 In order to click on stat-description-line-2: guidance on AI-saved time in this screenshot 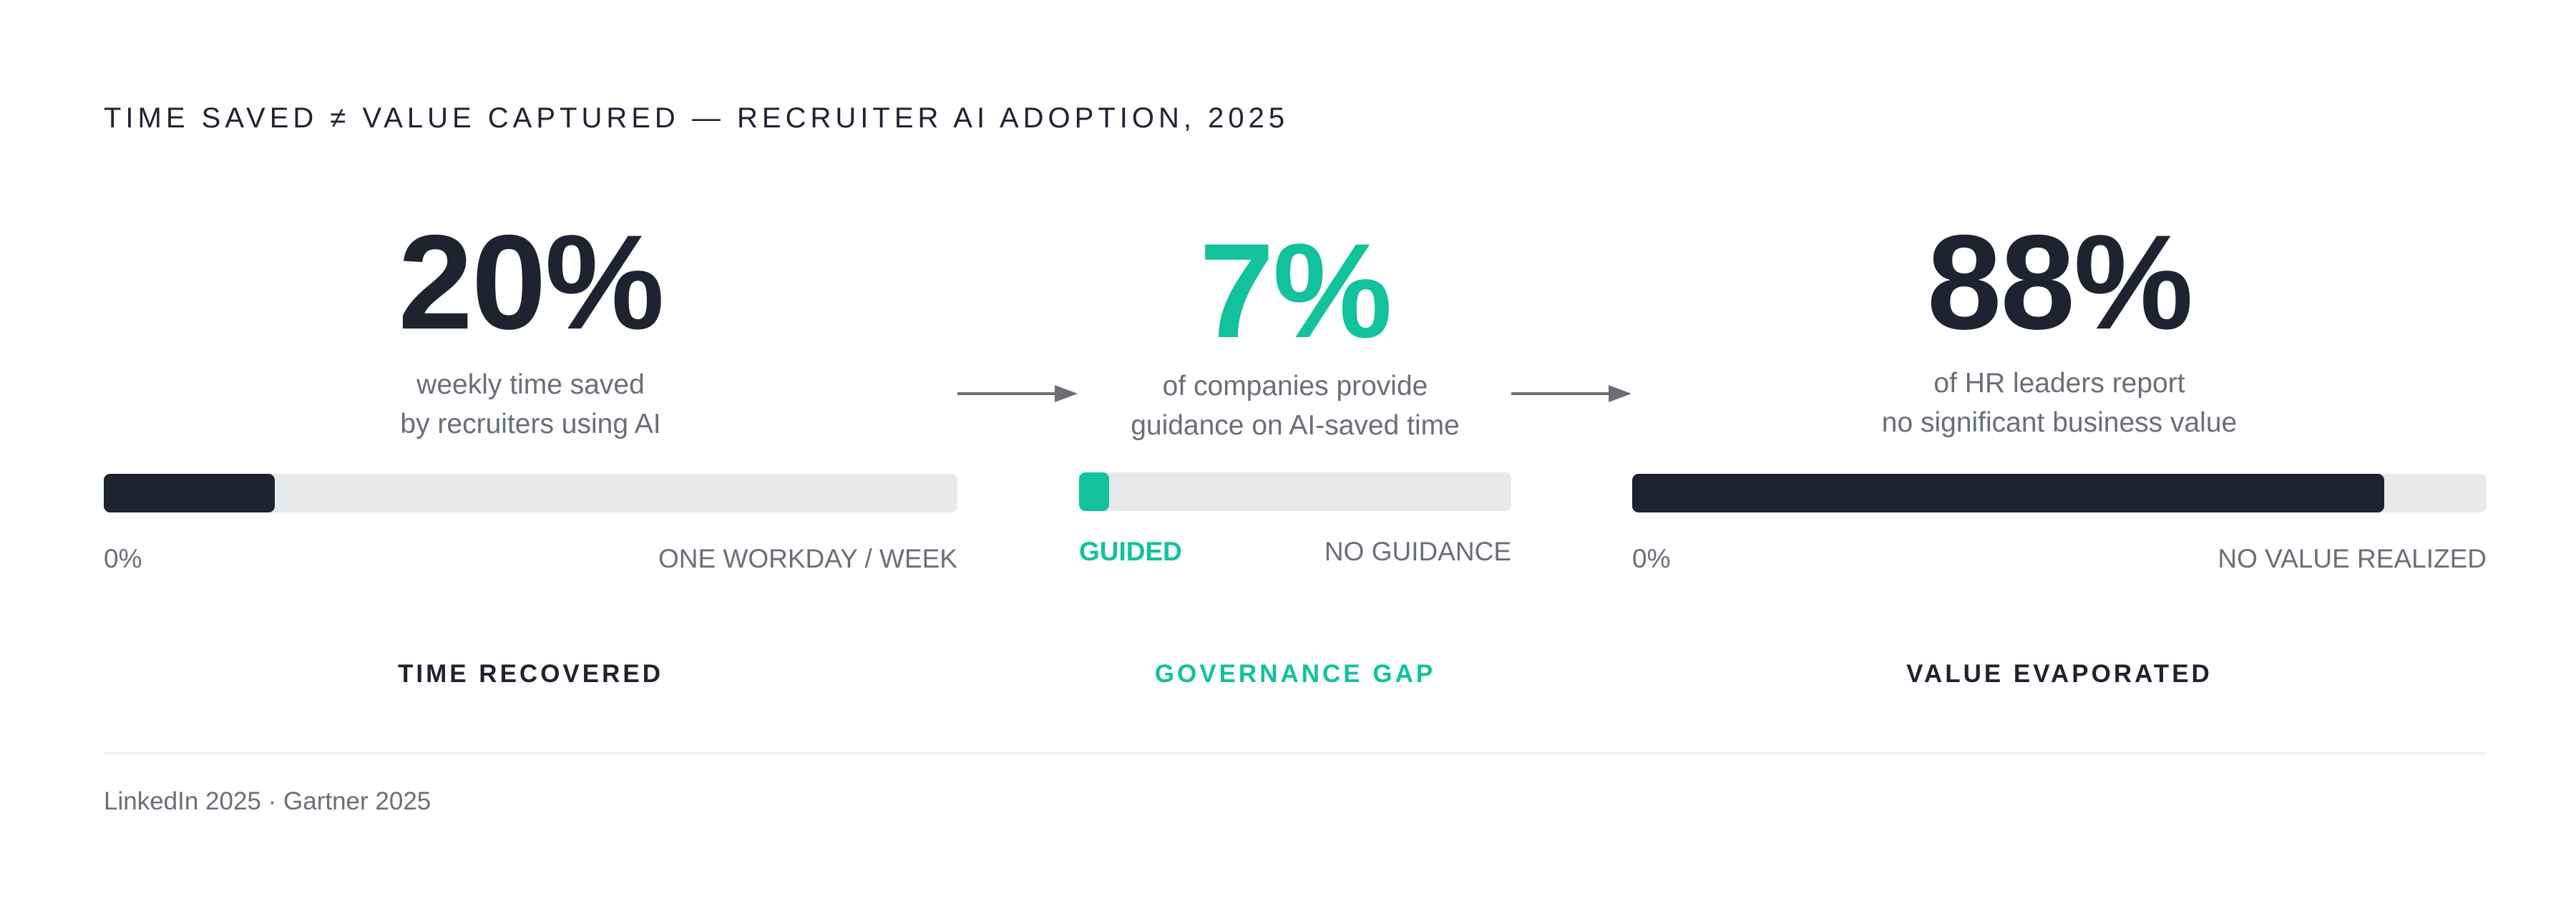, I will do `click(1295, 425)`.